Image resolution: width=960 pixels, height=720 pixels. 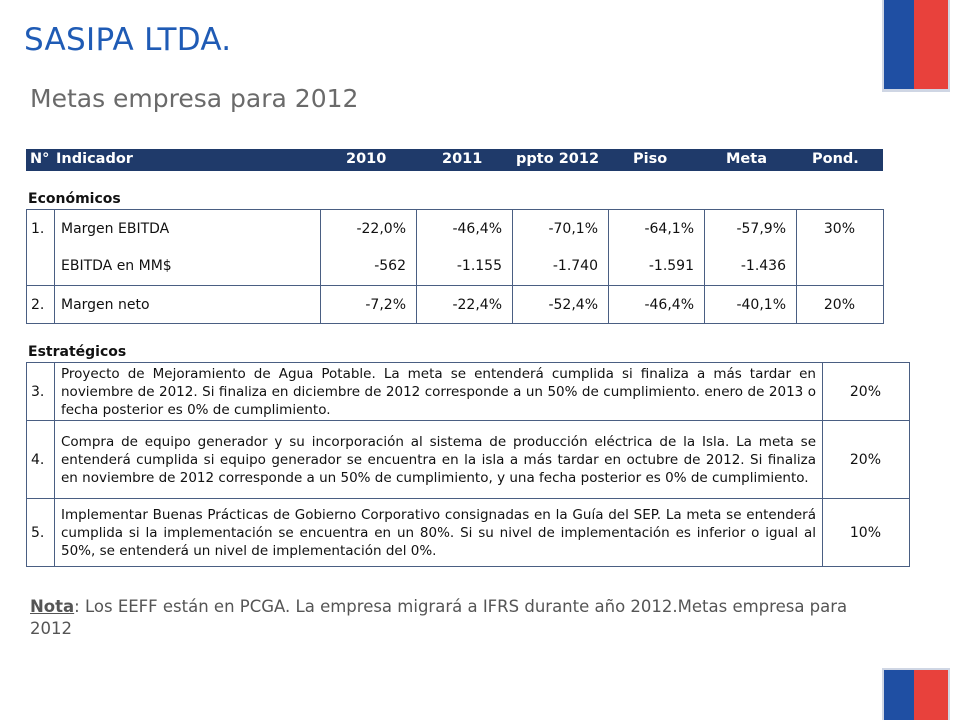 I want to click on cell-ppto: -1.740, so click(x=560, y=266).